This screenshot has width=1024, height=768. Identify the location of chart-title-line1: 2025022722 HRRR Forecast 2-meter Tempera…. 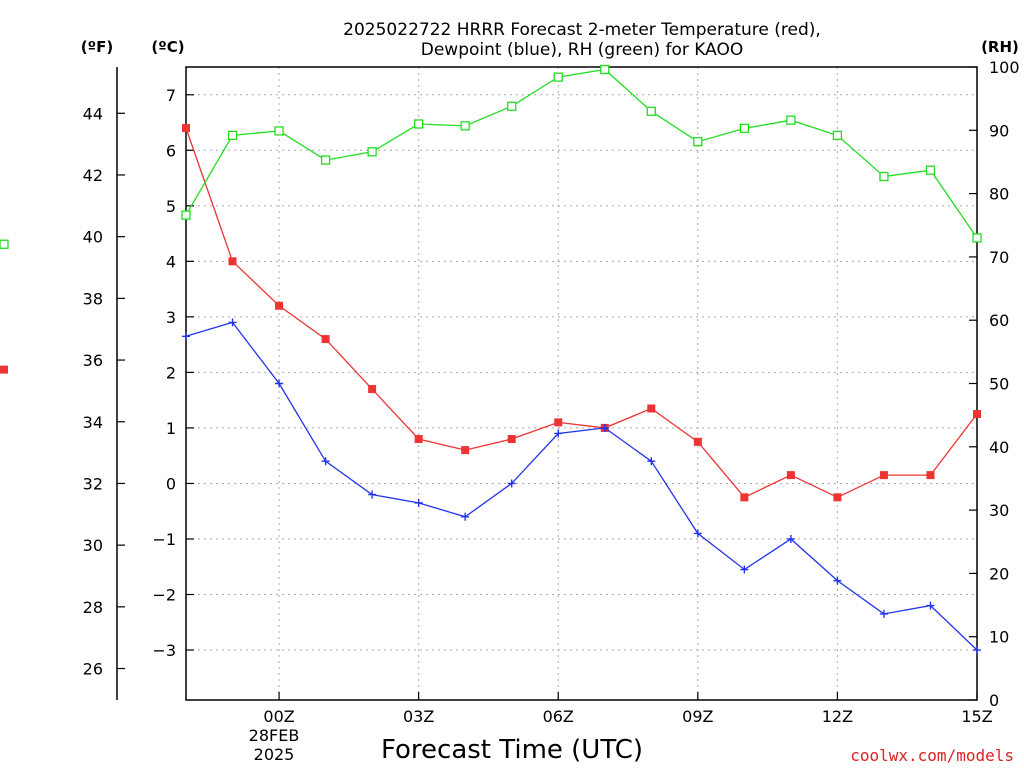
(582, 30).